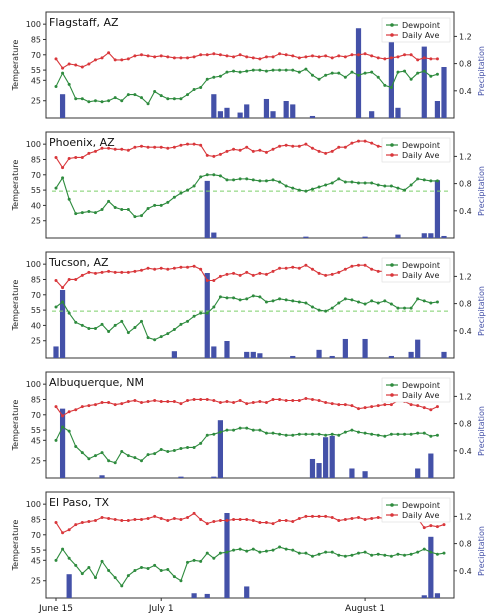 The image size is (493, 613). What do you see at coordinates (465, 156) in the screenshot?
I see `y2-tick-label: 1.2` at bounding box center [465, 156].